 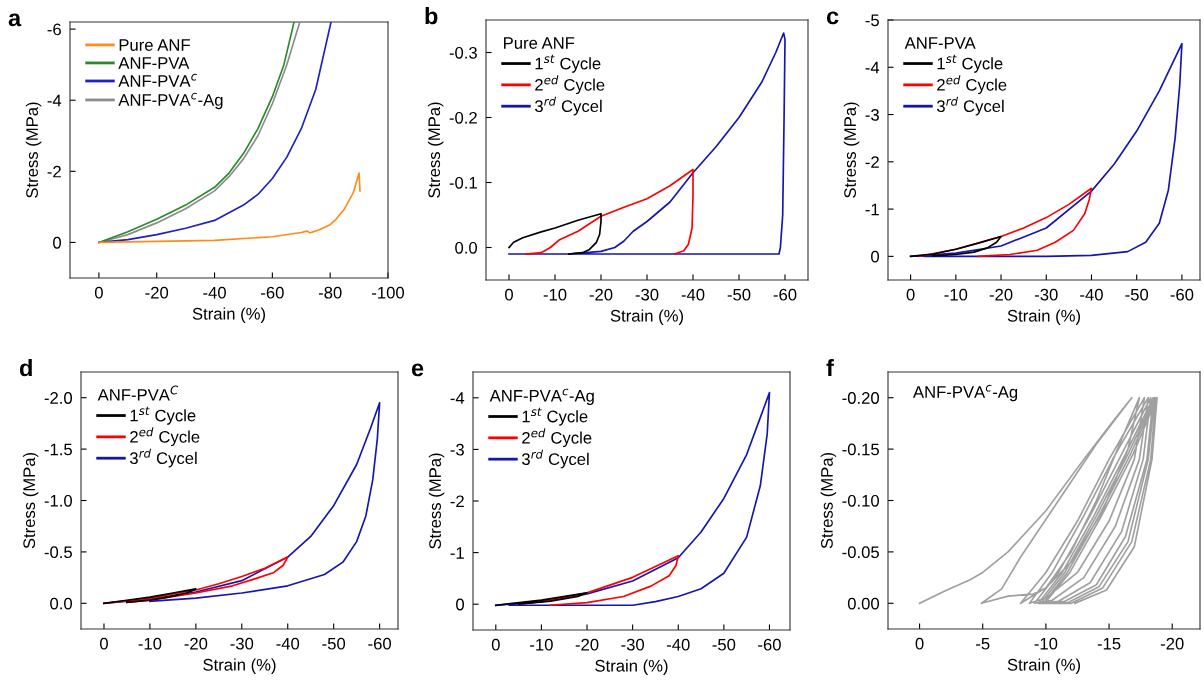 What do you see at coordinates (431, 16) in the screenshot?
I see `chart-title: b` at bounding box center [431, 16].